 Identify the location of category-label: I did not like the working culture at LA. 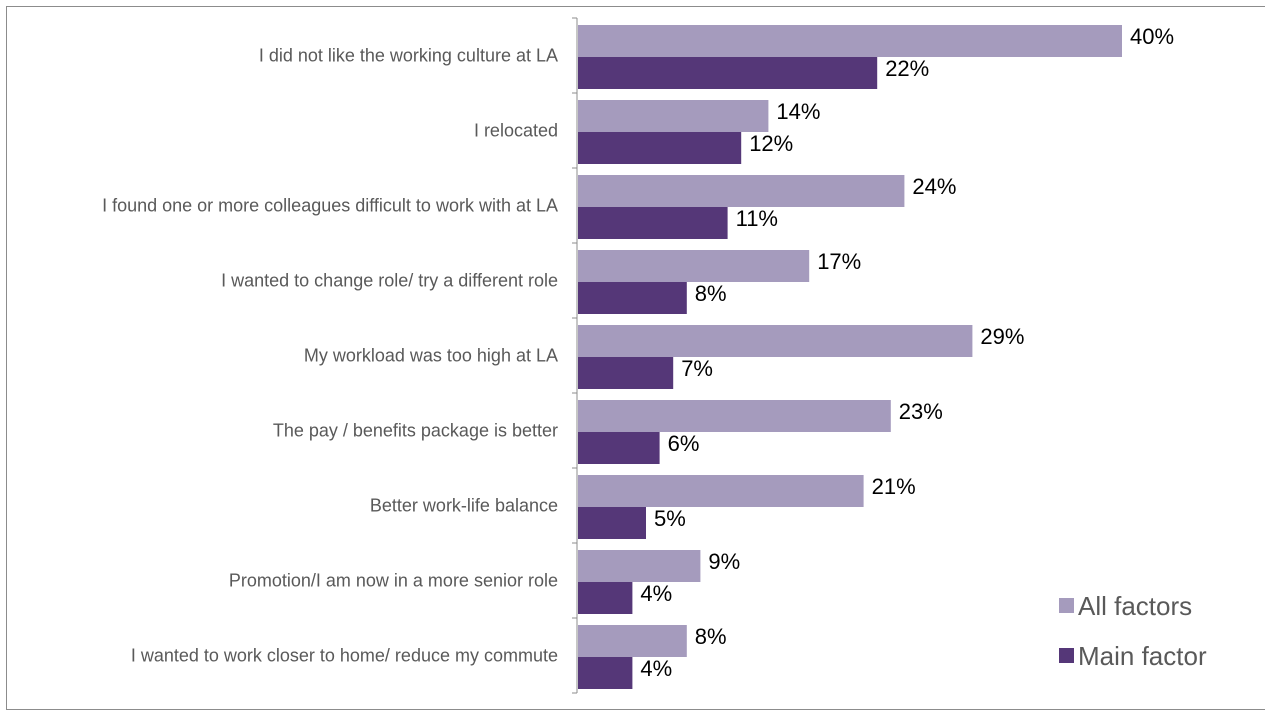
(408, 56).